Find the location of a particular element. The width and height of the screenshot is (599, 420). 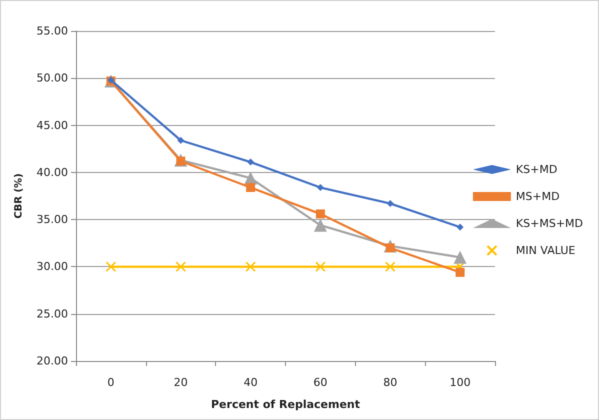

y-tick-label: 30.00 is located at coordinates (52, 267).